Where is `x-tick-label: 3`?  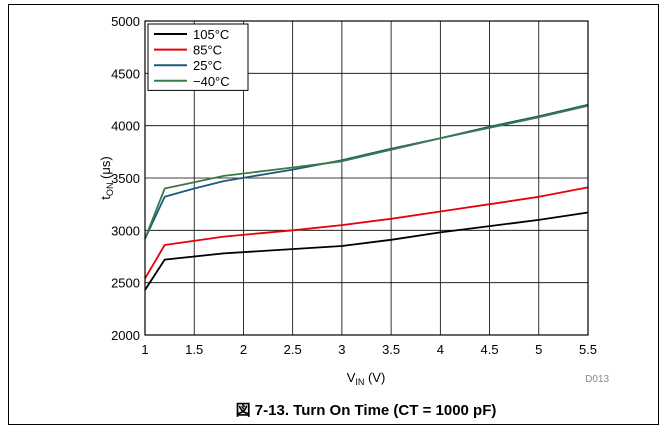
x-tick-label: 3 is located at coordinates (341, 349).